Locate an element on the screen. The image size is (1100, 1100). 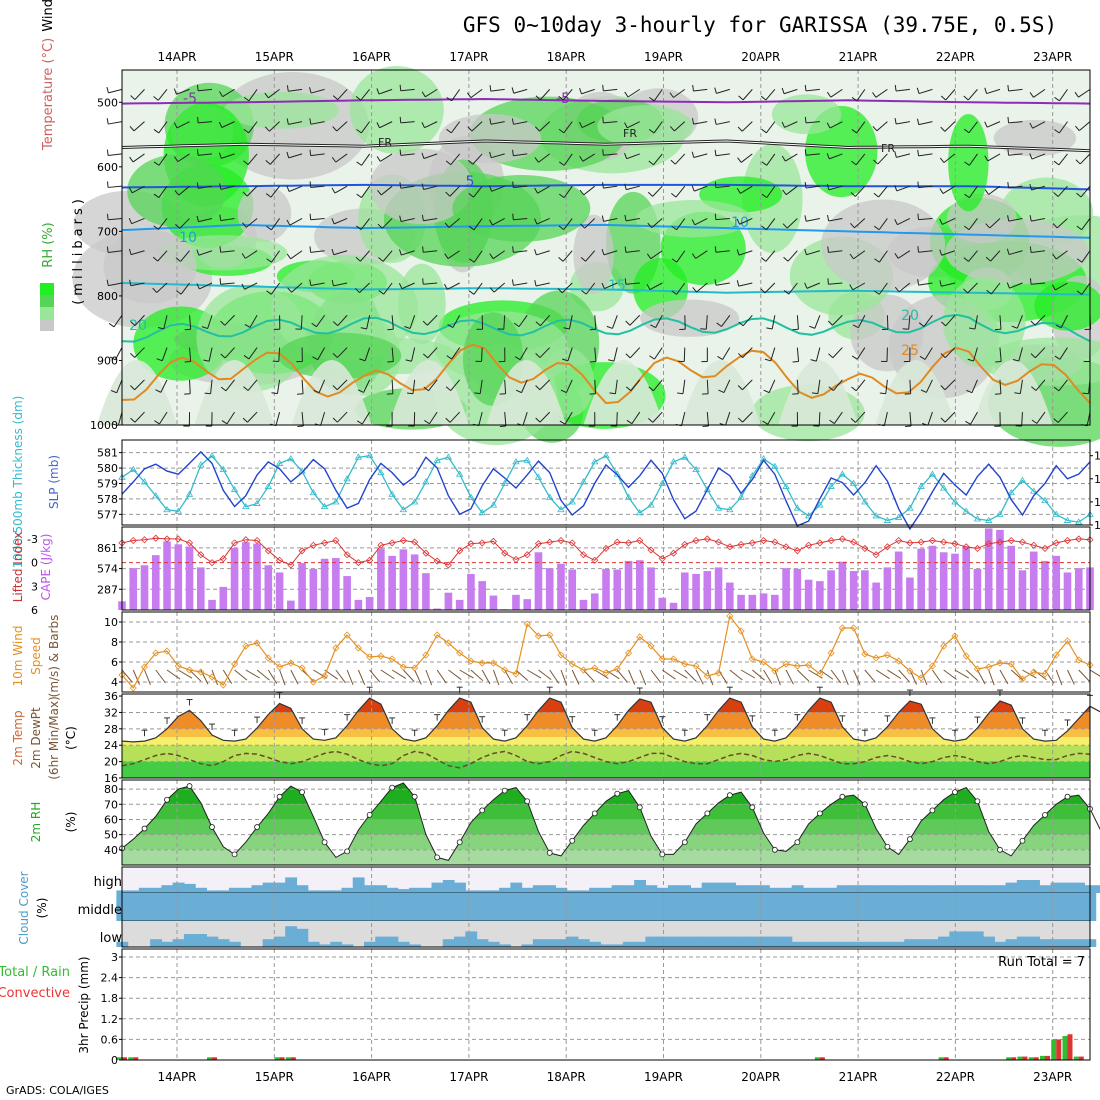
label-2m-dewpt: 2m DewPt is located at coordinates (36, 738).